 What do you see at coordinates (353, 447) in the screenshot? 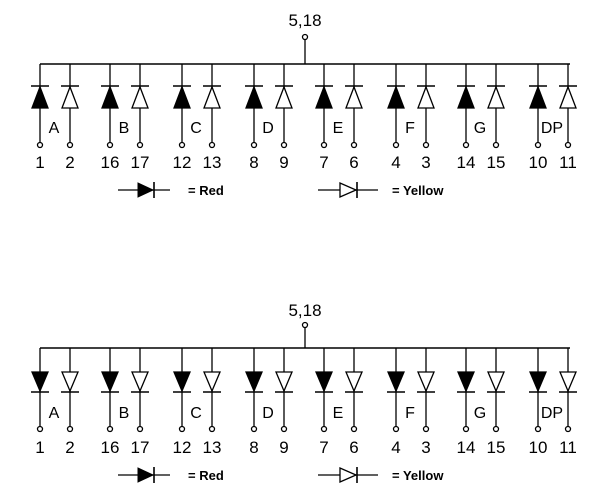
I see `yellow-pin-number: 6` at bounding box center [353, 447].